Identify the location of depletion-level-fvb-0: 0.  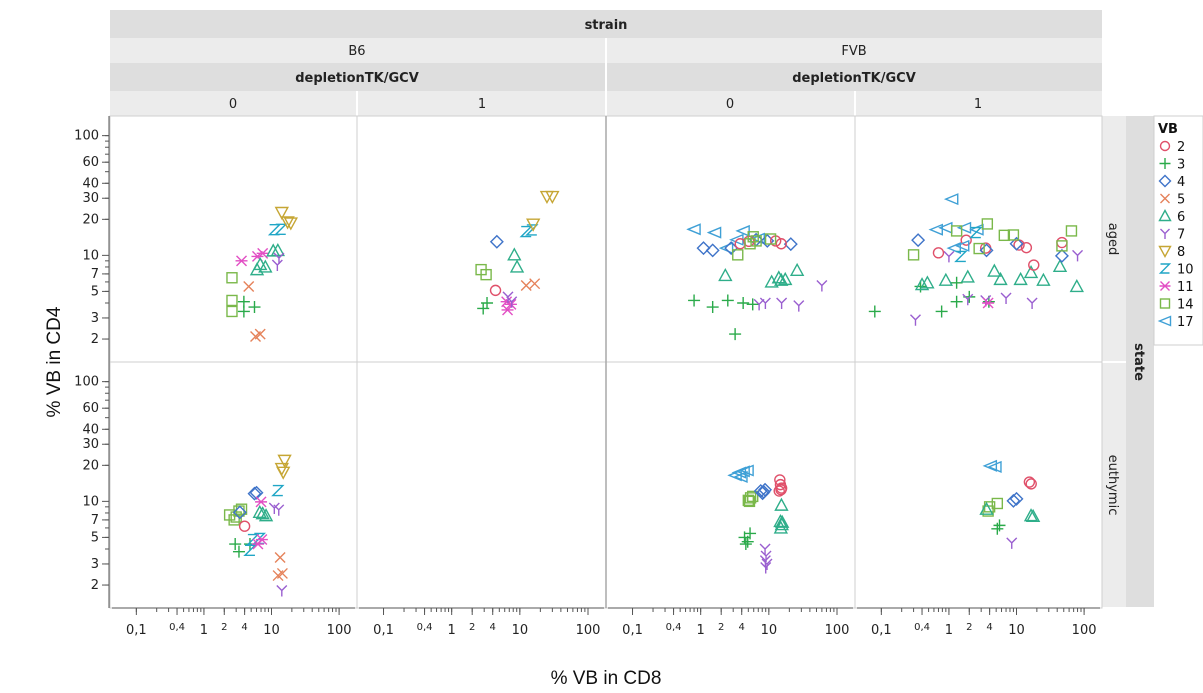
(730, 104).